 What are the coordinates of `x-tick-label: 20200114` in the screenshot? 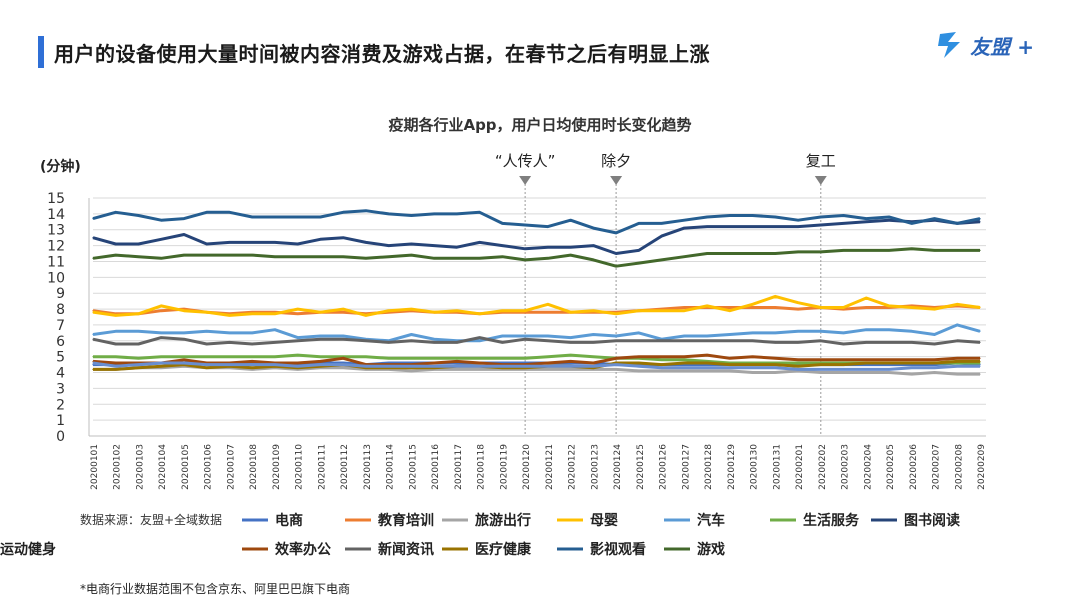 It's located at (391, 467).